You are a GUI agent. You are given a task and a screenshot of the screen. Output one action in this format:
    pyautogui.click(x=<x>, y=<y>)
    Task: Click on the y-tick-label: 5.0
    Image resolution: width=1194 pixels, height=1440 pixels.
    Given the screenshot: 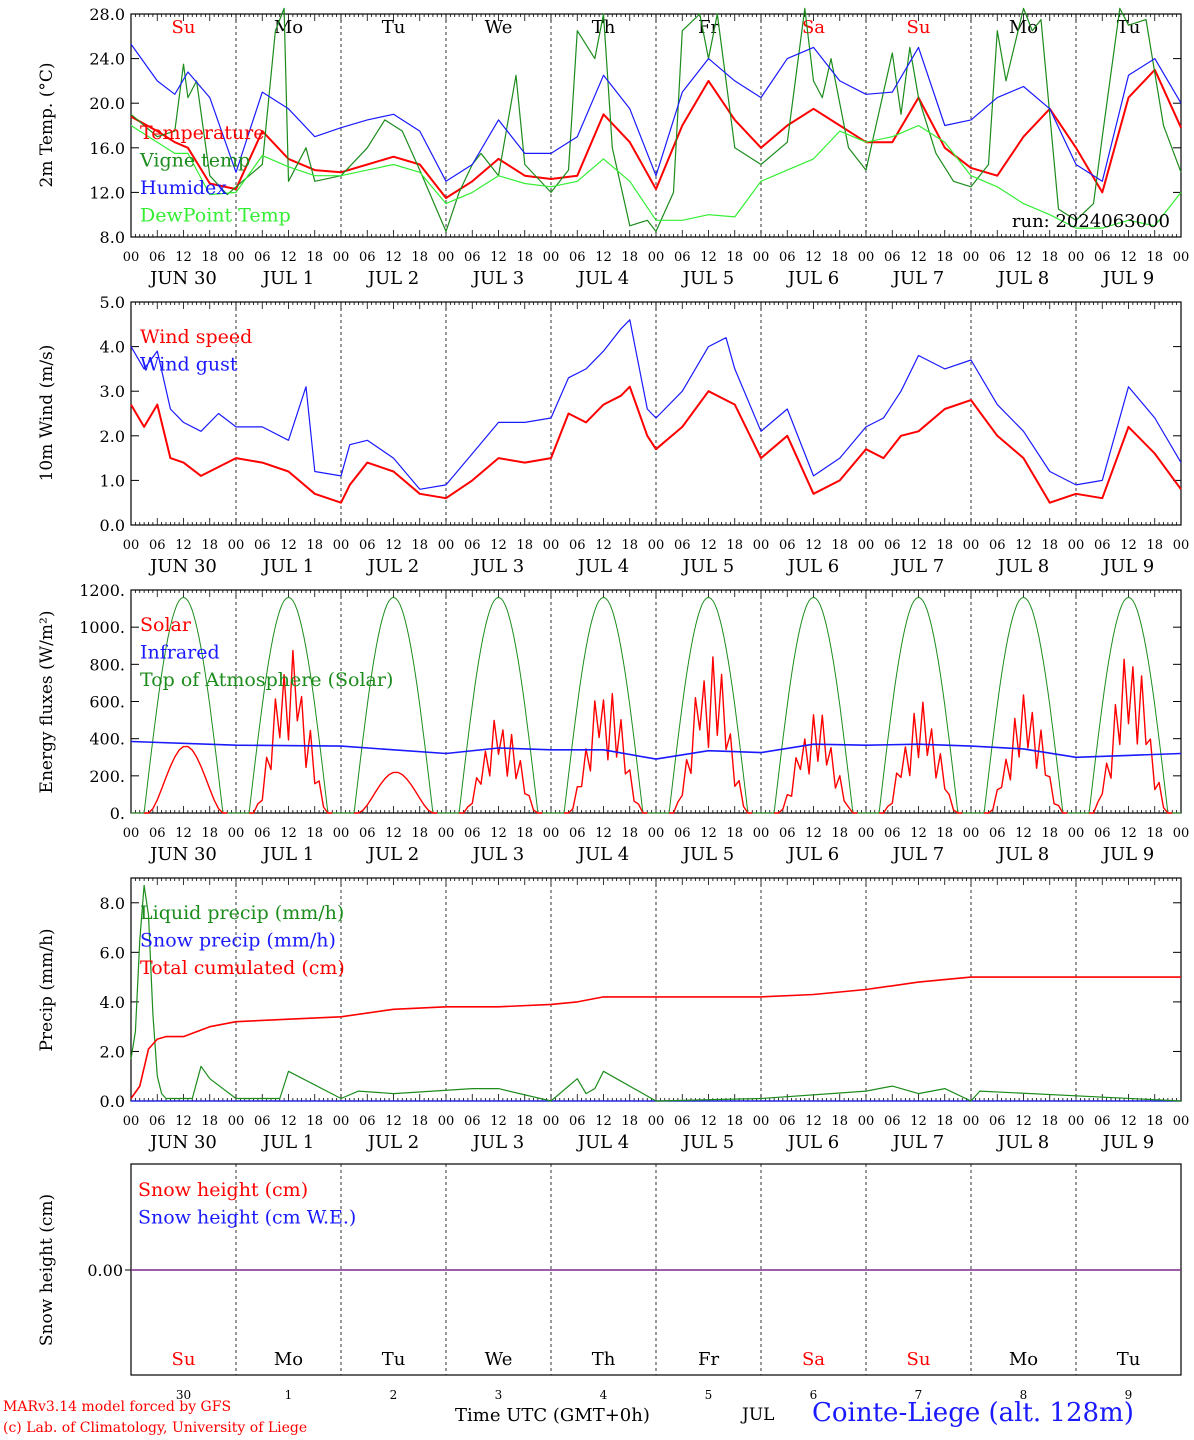 What is the action you would take?
    pyautogui.click(x=112, y=302)
    